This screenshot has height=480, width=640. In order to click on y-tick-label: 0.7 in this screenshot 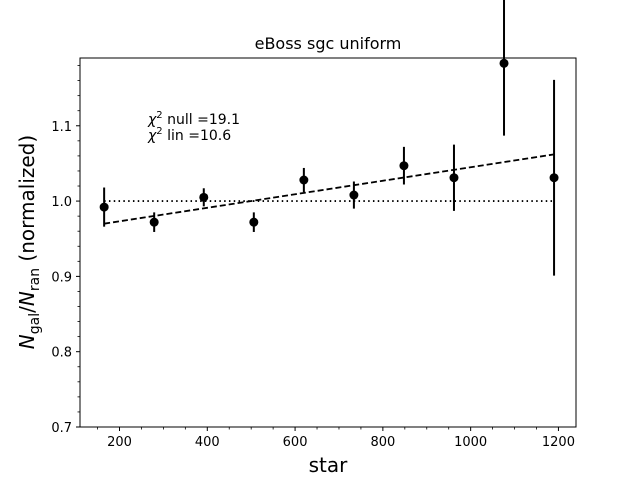, I will do `click(61, 428)`.